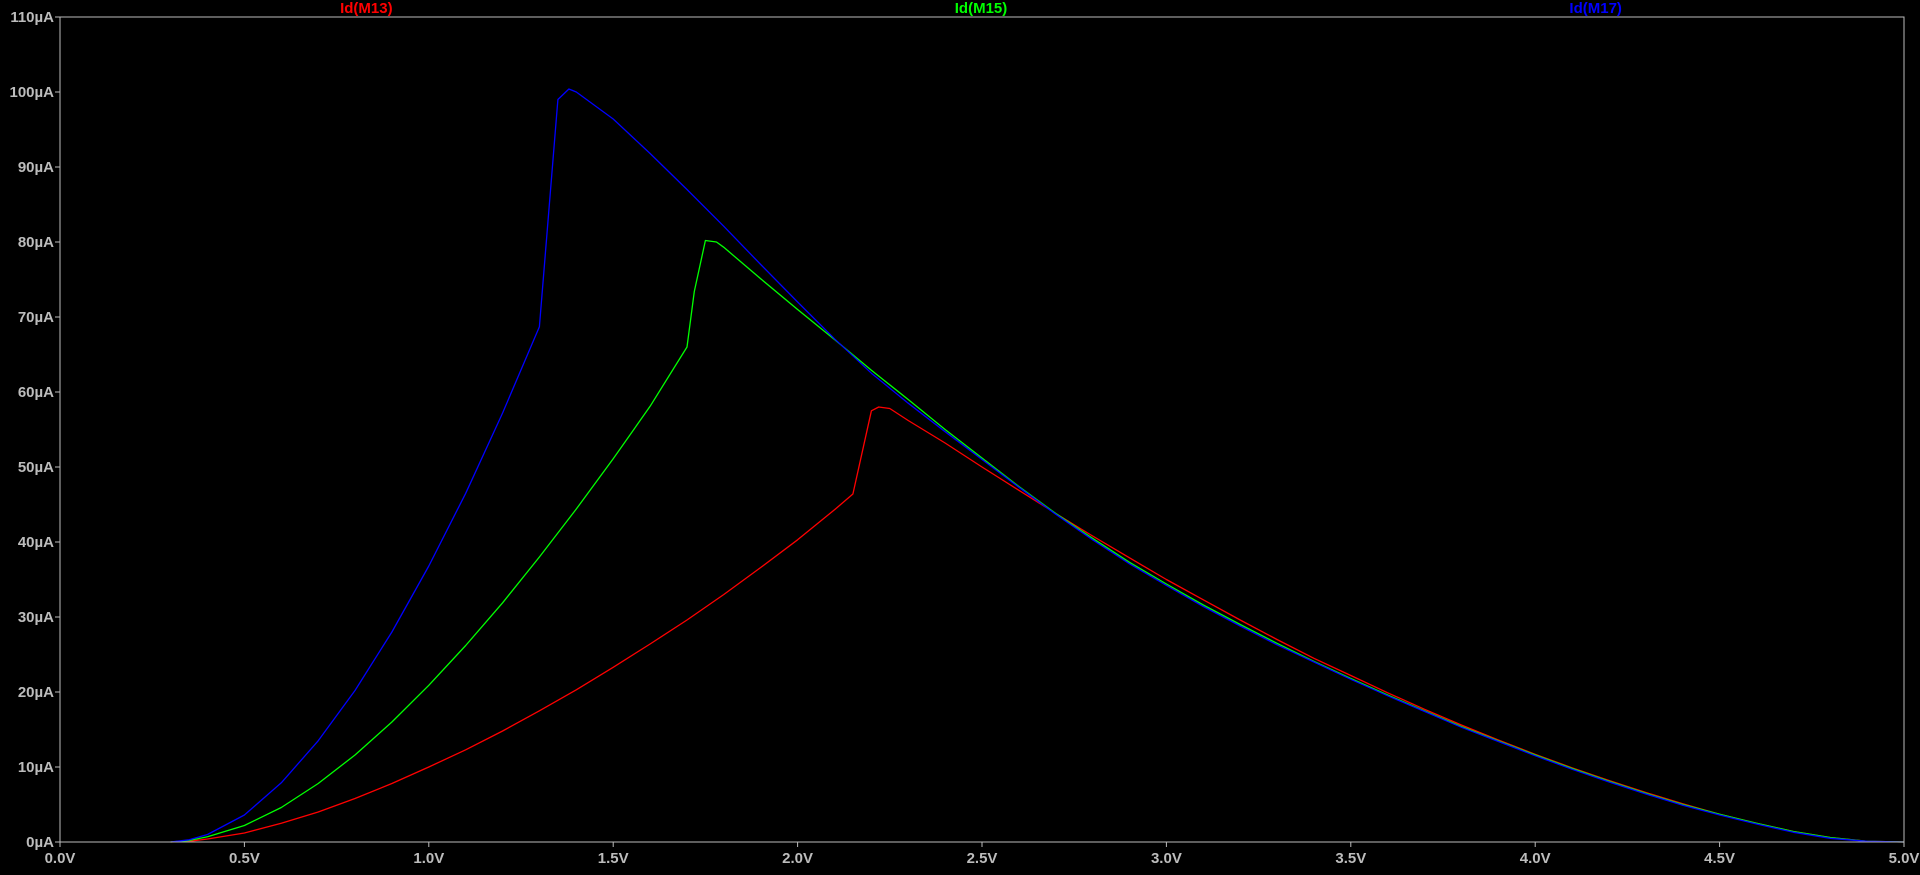 The height and width of the screenshot is (875, 1920). What do you see at coordinates (36, 467) in the screenshot?
I see `y-tick-label: 50µA` at bounding box center [36, 467].